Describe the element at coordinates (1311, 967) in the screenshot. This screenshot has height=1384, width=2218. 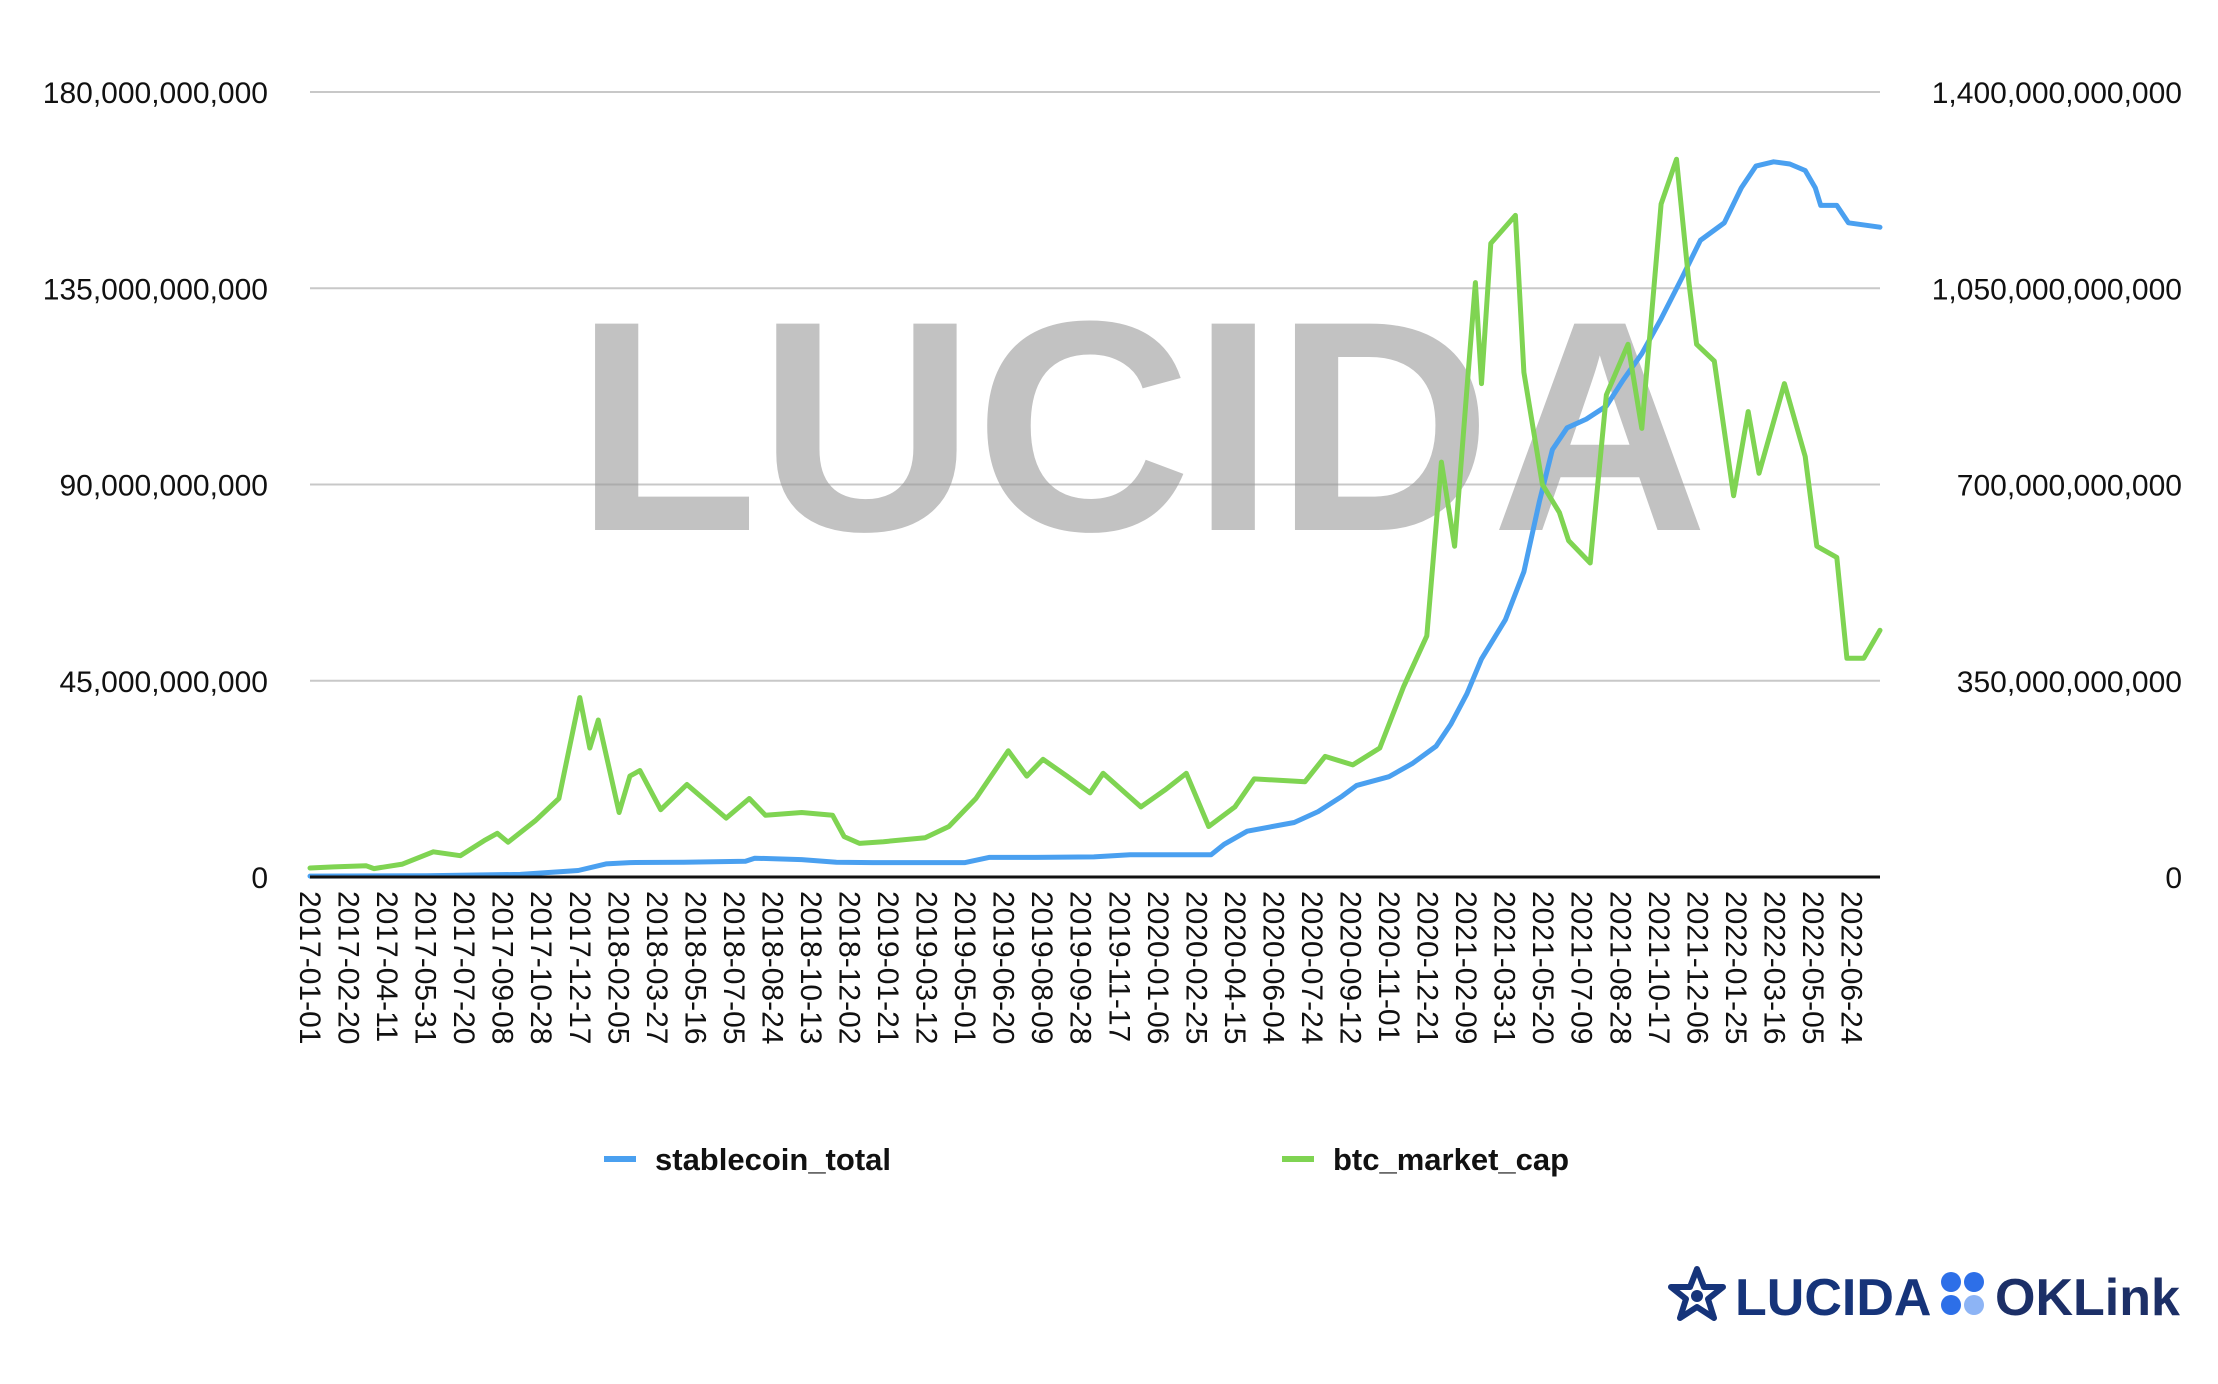
I see `x-tick-label: 2020-07-24` at that location.